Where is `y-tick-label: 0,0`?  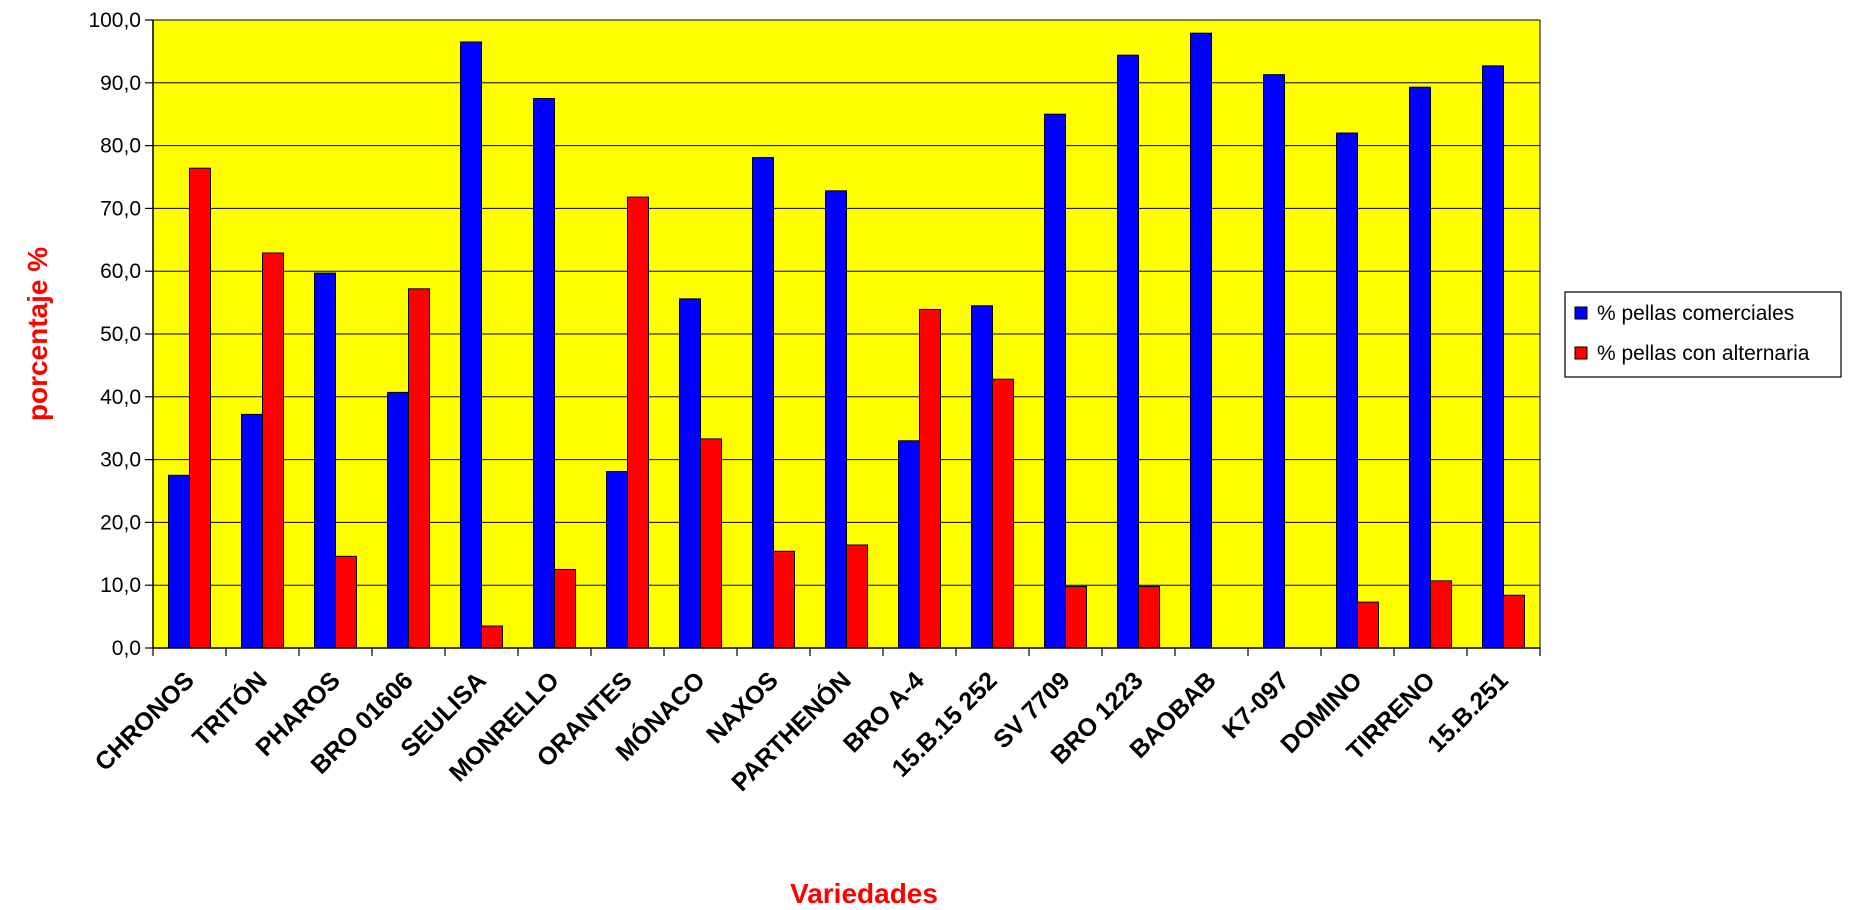 y-tick-label: 0,0 is located at coordinates (126, 648).